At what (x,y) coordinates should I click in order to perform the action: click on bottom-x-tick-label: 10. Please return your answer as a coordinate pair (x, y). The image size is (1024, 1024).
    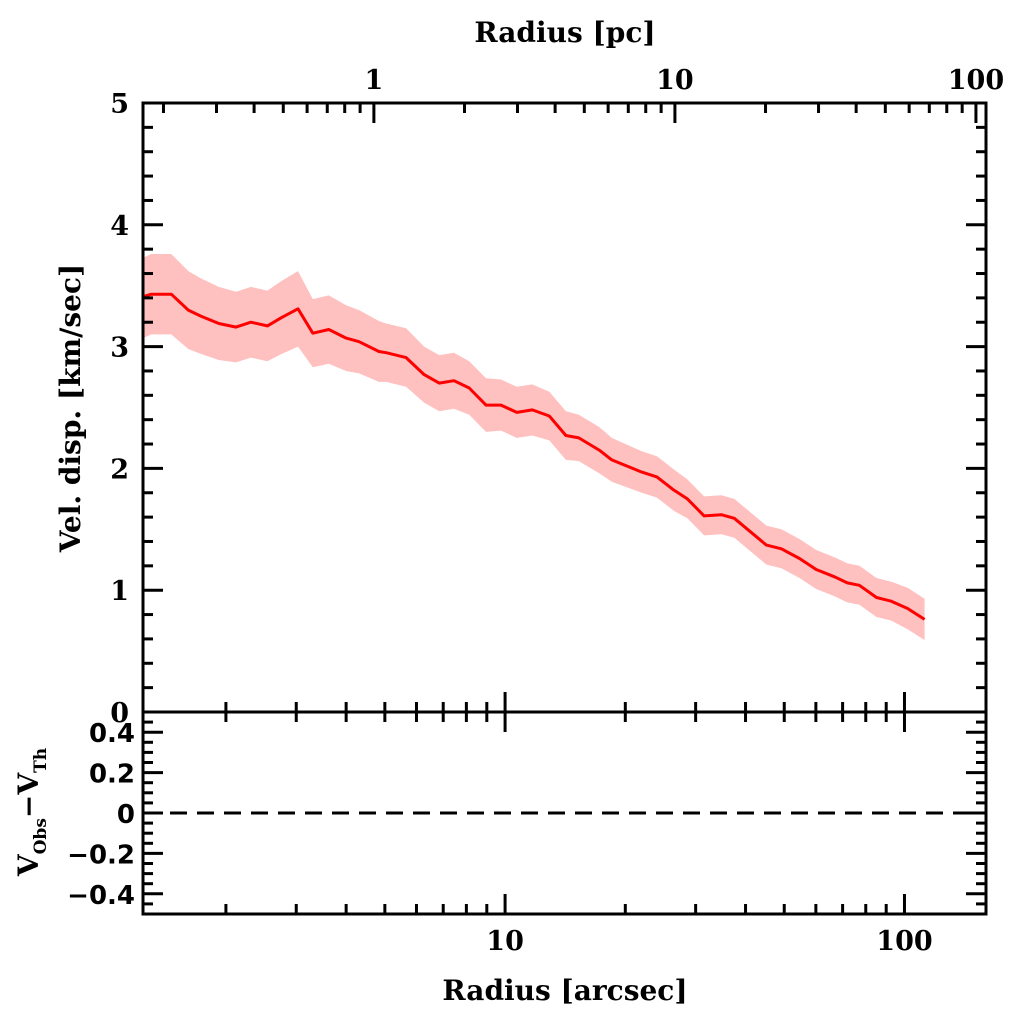
    Looking at the image, I should click on (505, 941).